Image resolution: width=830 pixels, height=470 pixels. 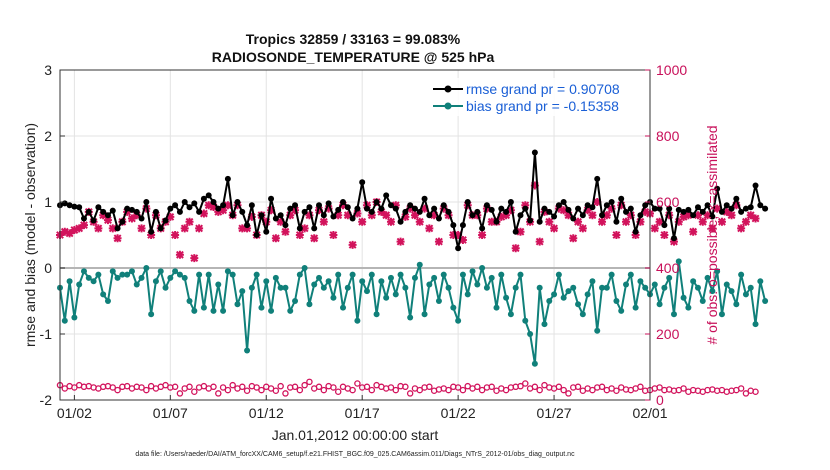 What do you see at coordinates (554, 413) in the screenshot?
I see `x-tick-label: 01/27` at bounding box center [554, 413].